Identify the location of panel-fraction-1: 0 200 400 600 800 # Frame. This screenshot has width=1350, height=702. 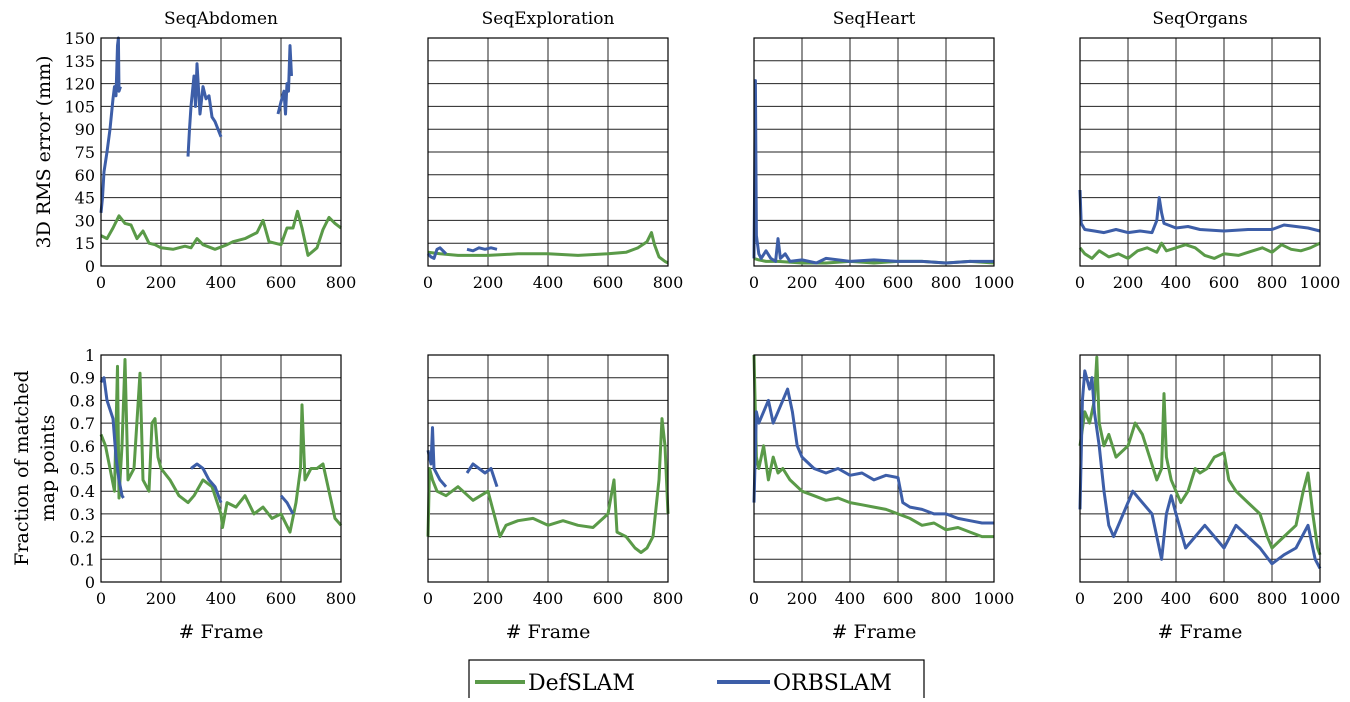
(553, 498).